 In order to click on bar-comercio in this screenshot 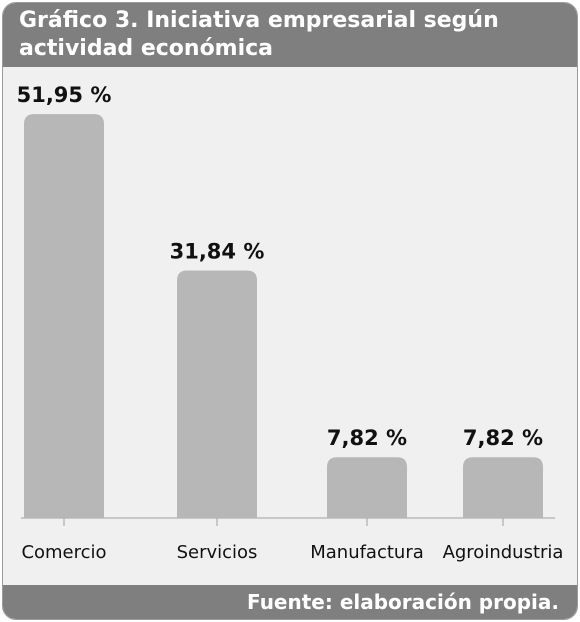, I will do `click(64, 316)`.